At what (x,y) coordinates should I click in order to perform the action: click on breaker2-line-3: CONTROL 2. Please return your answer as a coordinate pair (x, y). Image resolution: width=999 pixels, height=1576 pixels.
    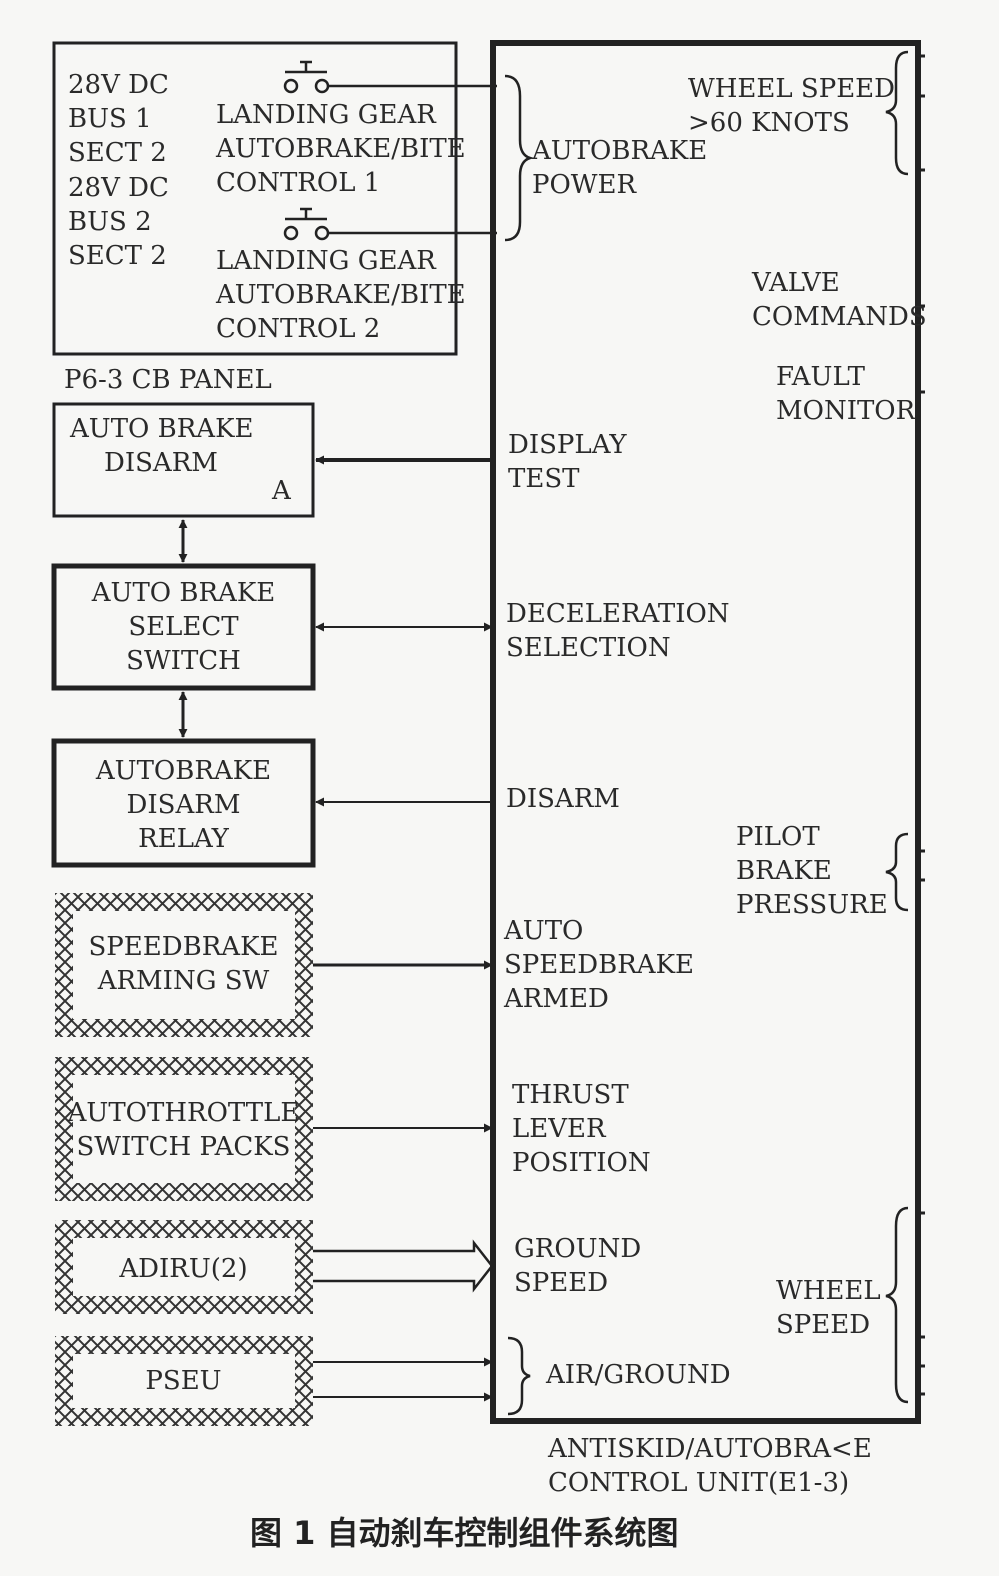
    Looking at the image, I should click on (298, 329).